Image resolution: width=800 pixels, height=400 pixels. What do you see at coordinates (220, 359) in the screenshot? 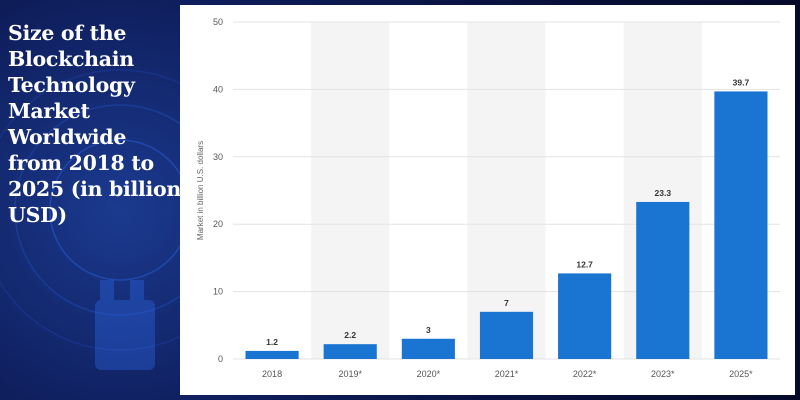
I see `y-tick-label: 0` at bounding box center [220, 359].